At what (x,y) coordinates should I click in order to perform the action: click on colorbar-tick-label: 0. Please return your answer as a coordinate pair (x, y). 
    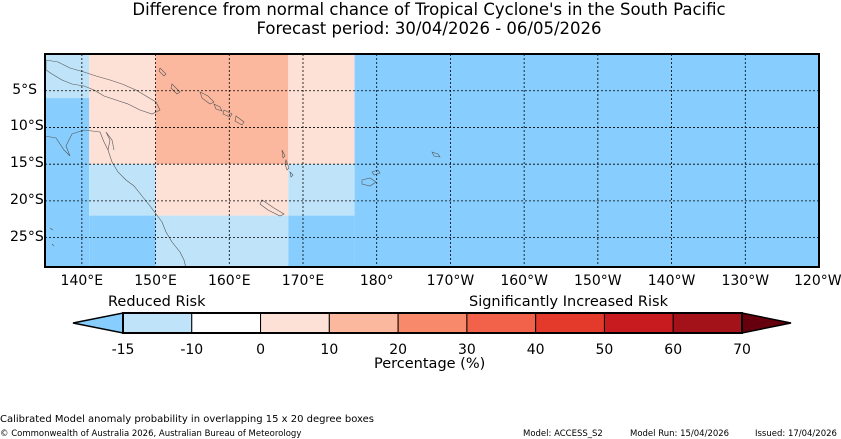
    Looking at the image, I should click on (261, 350).